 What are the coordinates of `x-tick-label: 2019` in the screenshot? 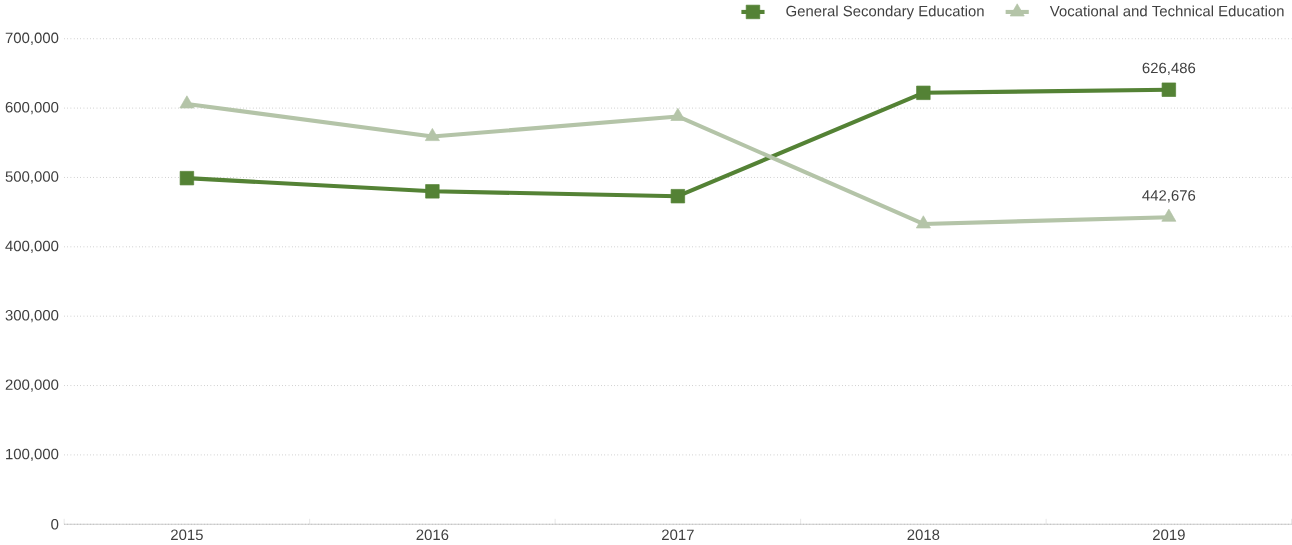 It's located at (1169, 535).